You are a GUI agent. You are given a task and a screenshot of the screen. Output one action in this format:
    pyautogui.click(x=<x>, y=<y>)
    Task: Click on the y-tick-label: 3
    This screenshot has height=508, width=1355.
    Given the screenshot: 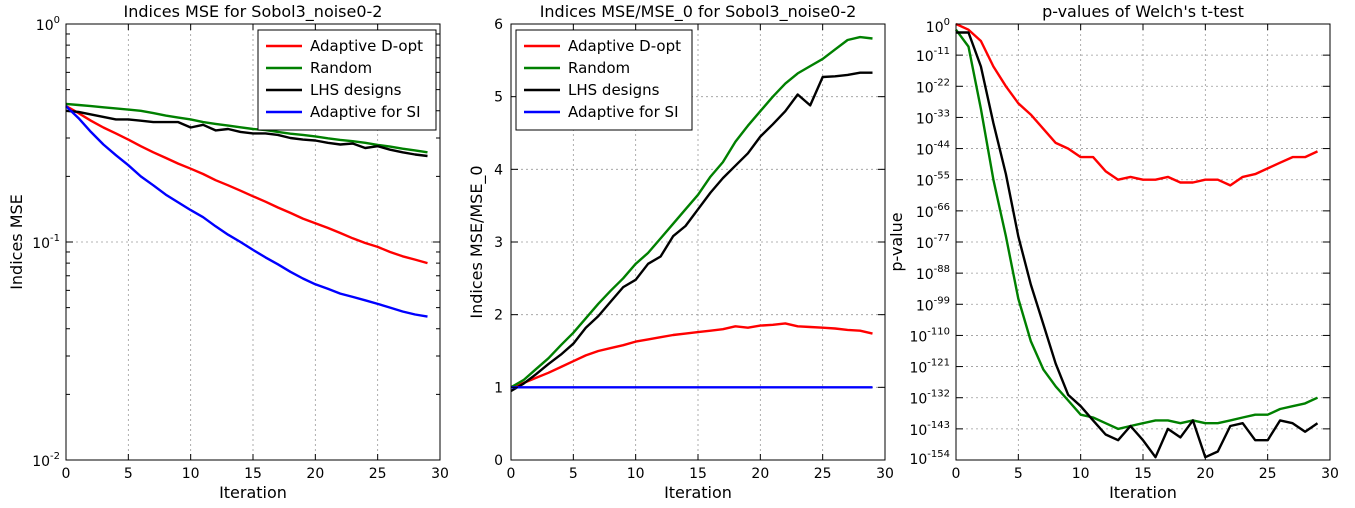 What is the action you would take?
    pyautogui.click(x=498, y=243)
    